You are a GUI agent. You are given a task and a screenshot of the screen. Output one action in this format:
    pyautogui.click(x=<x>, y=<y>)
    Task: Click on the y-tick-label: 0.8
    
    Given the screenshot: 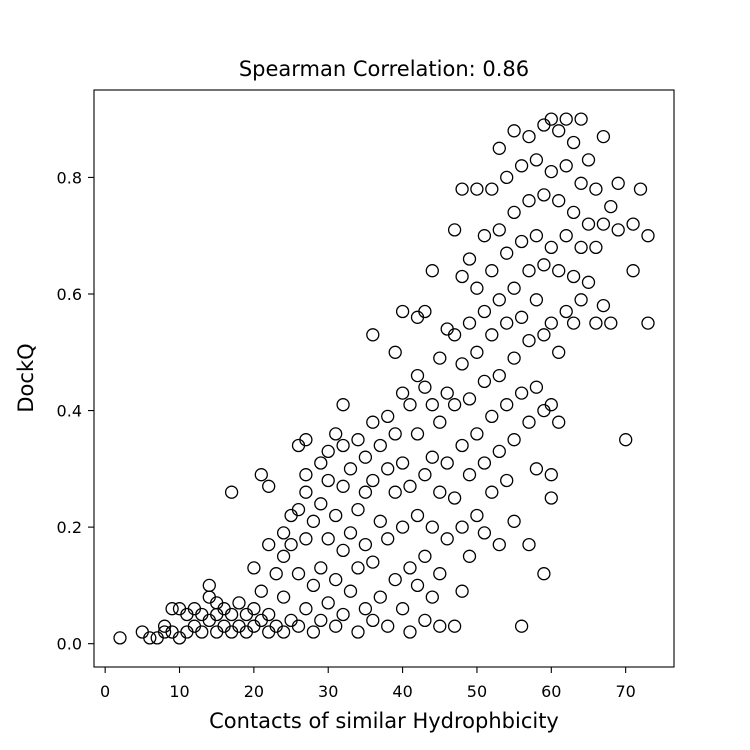 What is the action you would take?
    pyautogui.click(x=69, y=177)
    